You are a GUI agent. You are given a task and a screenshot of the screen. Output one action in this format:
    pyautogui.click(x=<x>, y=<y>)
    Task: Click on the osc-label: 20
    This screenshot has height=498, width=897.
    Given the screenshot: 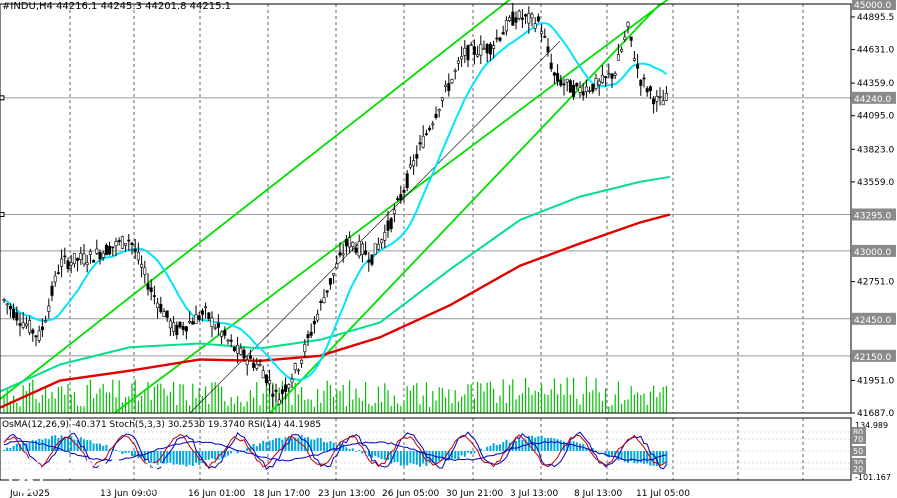 What is the action you would take?
    pyautogui.click(x=858, y=469)
    